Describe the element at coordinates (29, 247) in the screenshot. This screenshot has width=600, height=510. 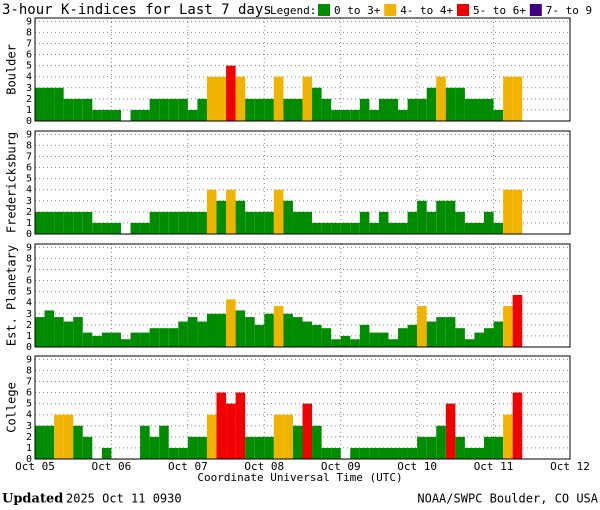
I see `y-tick-label: 9` at that location.